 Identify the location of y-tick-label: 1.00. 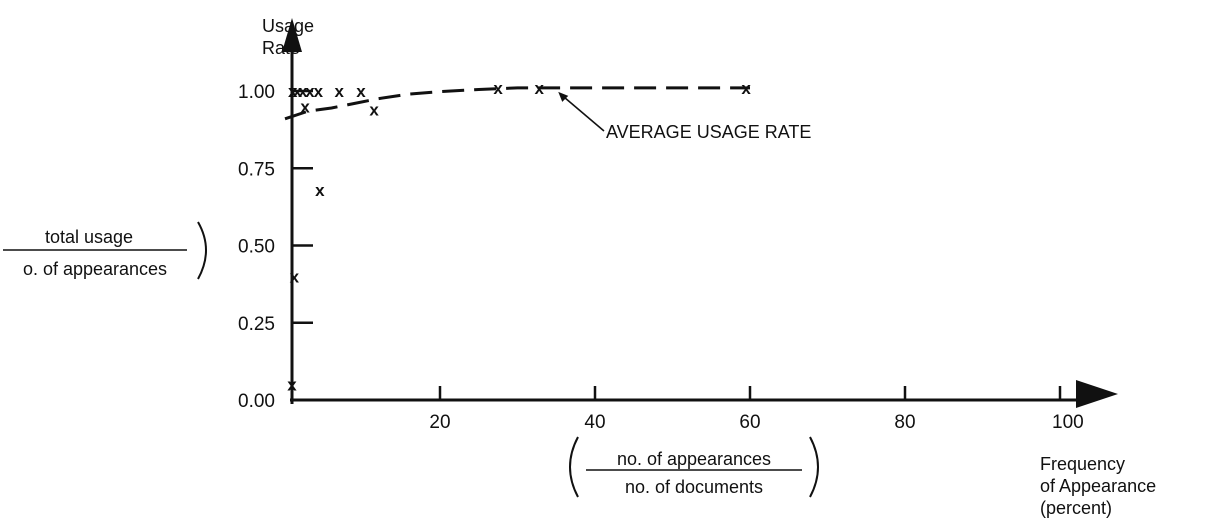
(256, 92).